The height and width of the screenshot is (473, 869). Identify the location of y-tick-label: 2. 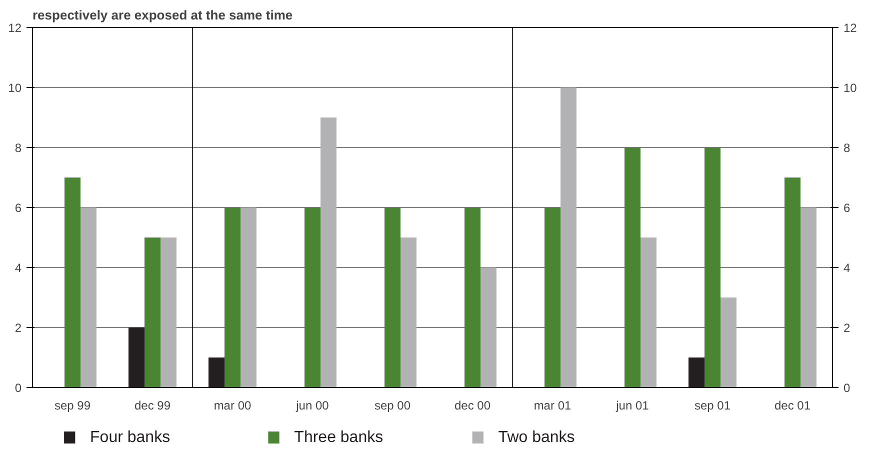
(18, 328).